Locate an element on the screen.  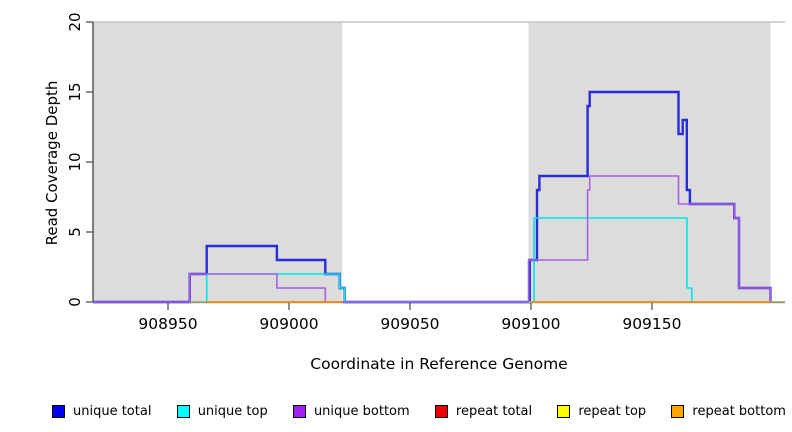
legend-swatch-unique-bottom is located at coordinates (299, 411).